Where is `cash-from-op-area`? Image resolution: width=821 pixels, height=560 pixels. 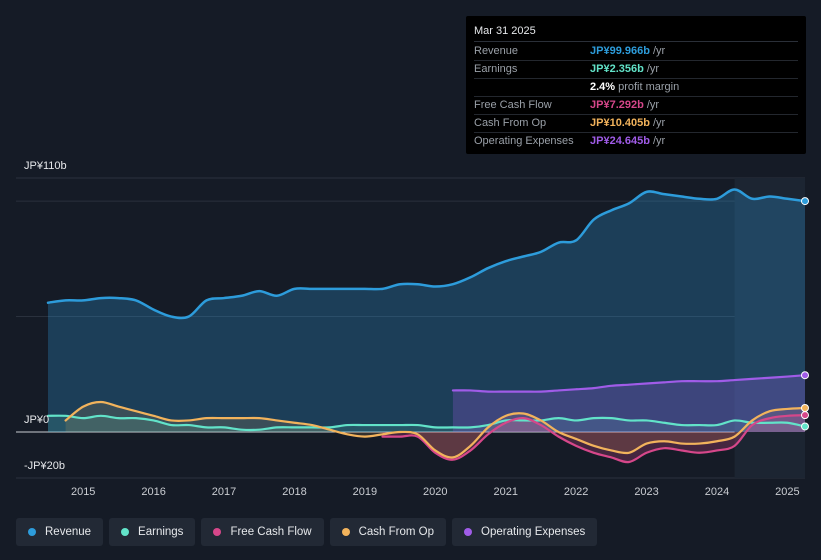
cash-from-op-area is located at coordinates (435, 429).